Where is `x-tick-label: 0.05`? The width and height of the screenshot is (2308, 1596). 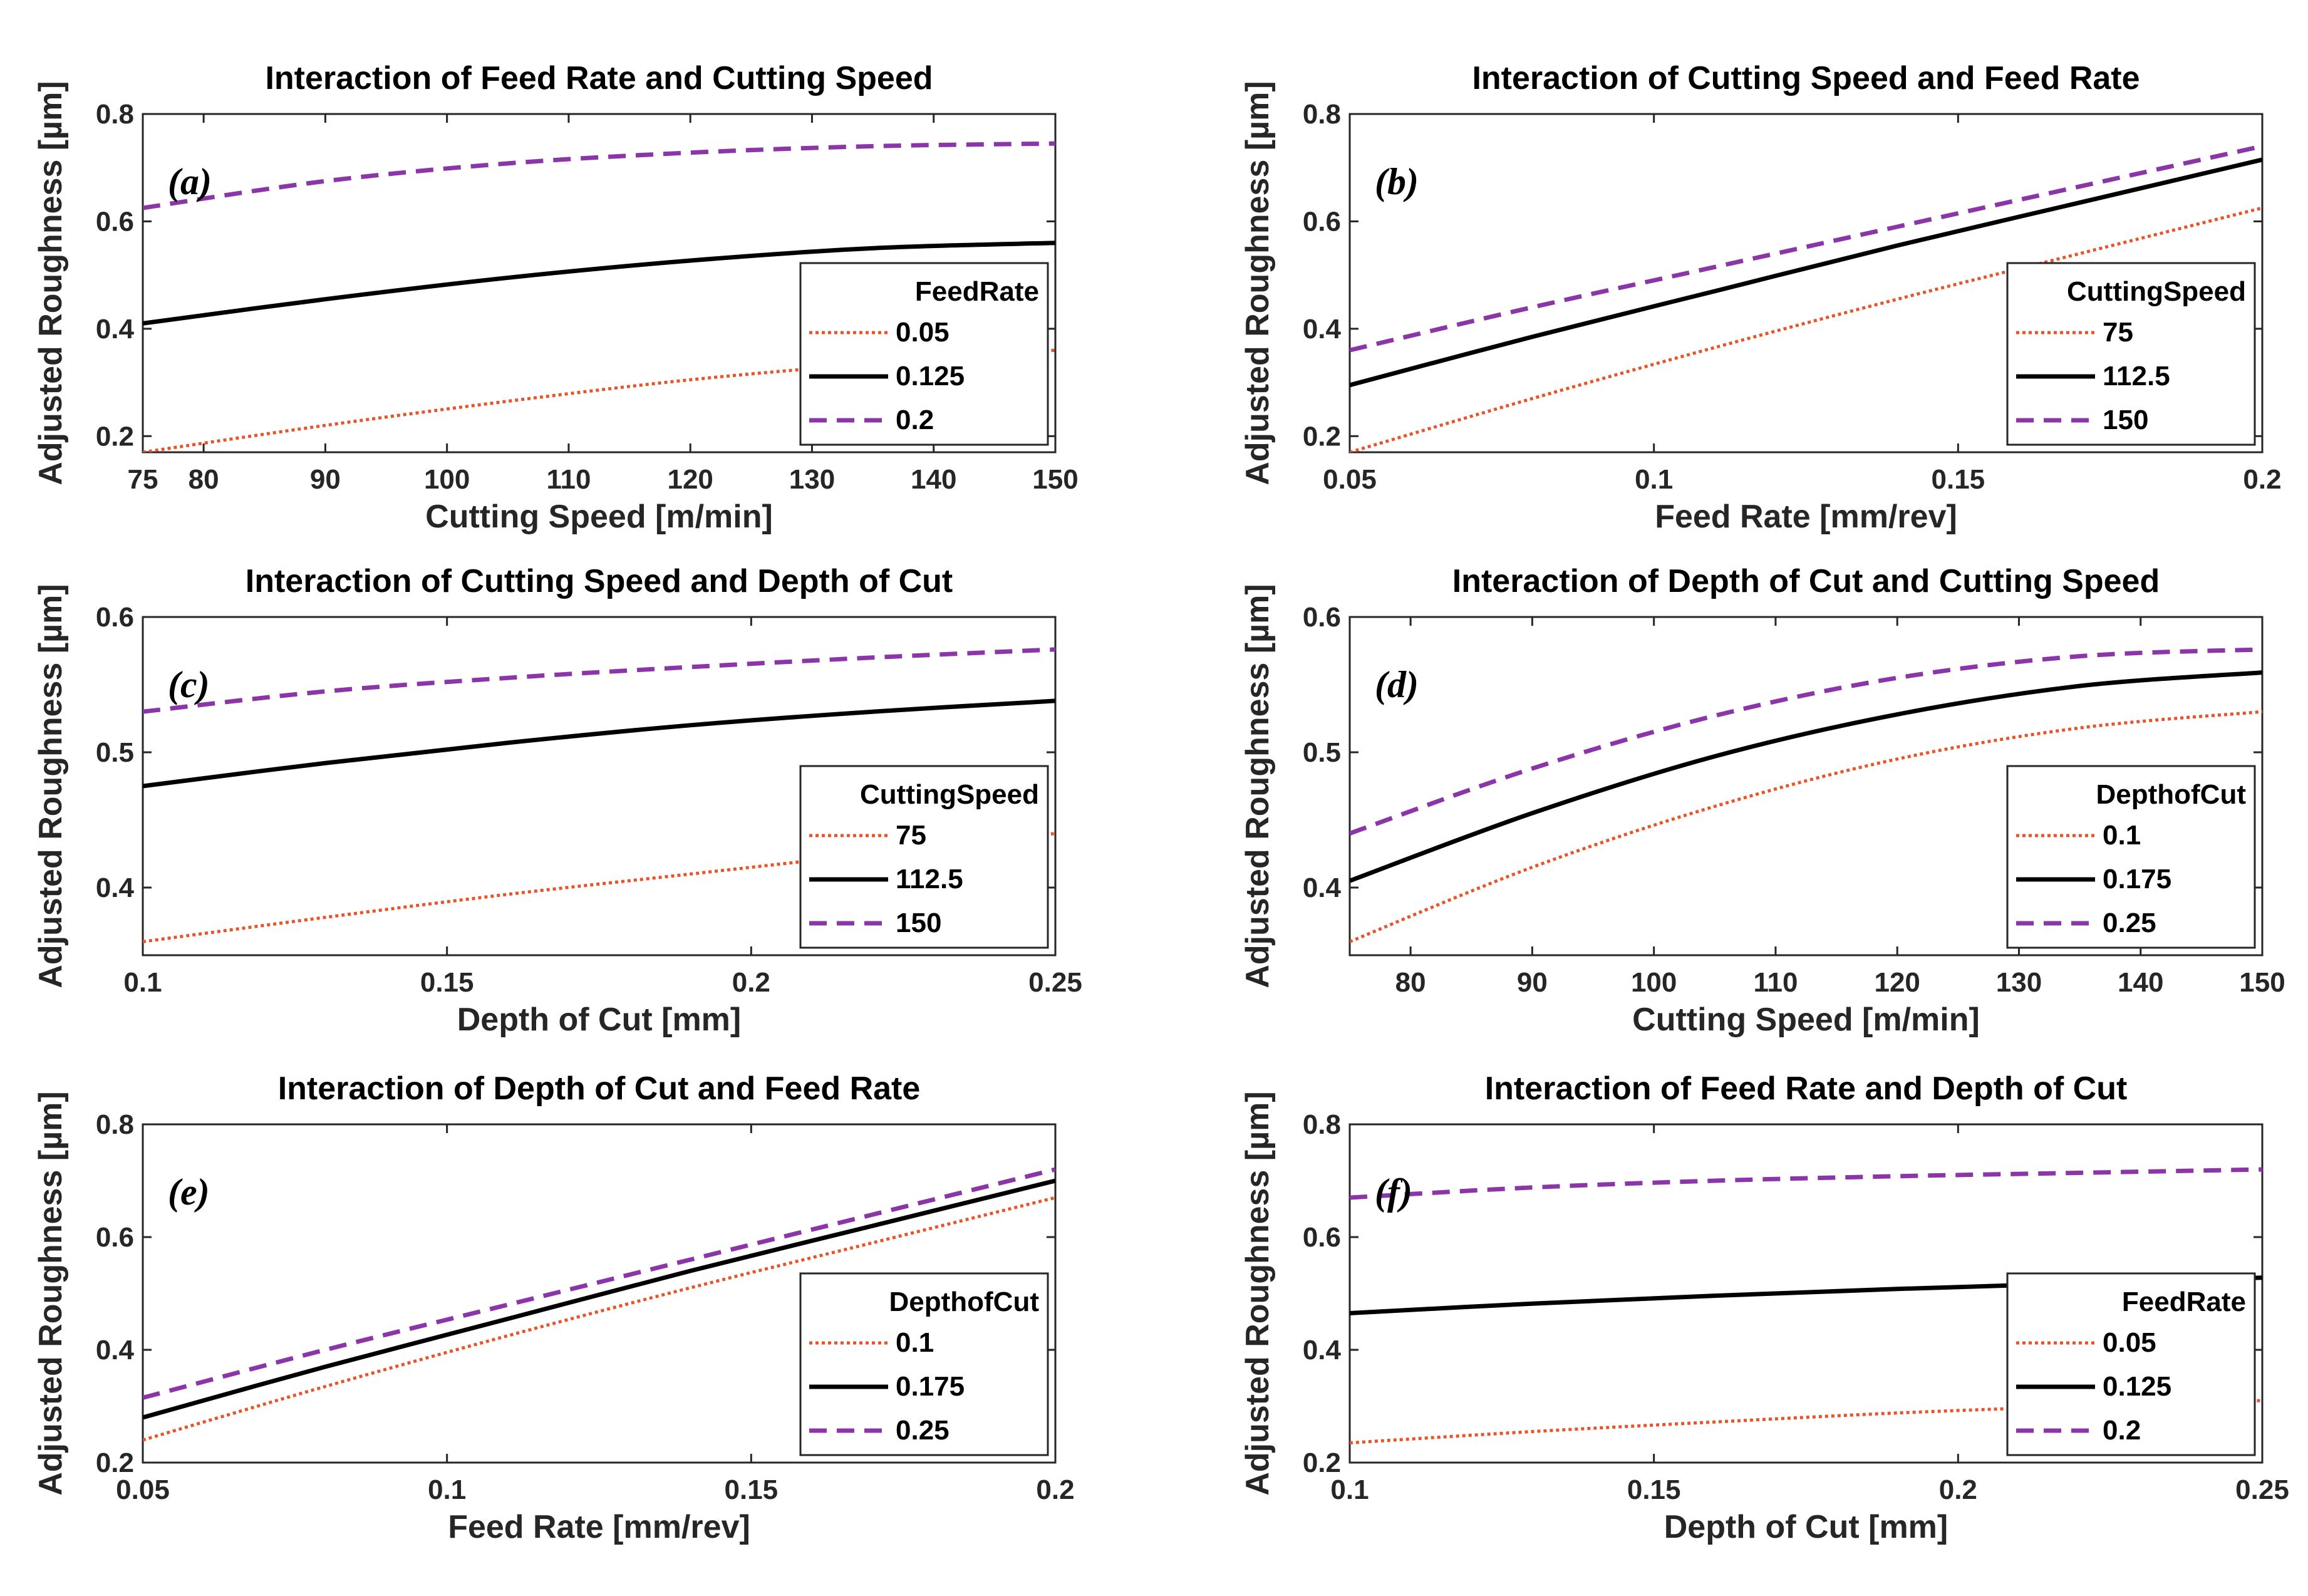
x-tick-label: 0.05 is located at coordinates (143, 1489).